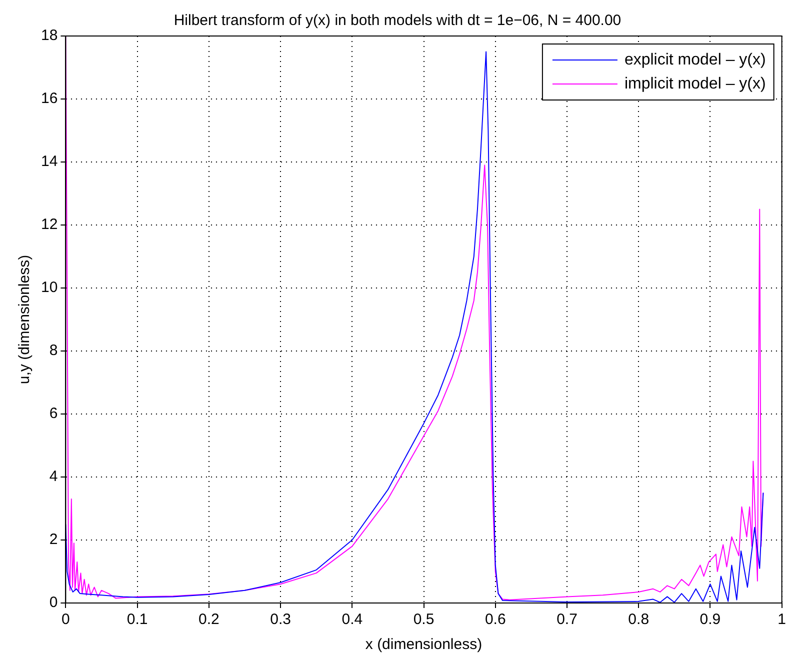  I want to click on y-tick-label: 16, so click(49, 99).